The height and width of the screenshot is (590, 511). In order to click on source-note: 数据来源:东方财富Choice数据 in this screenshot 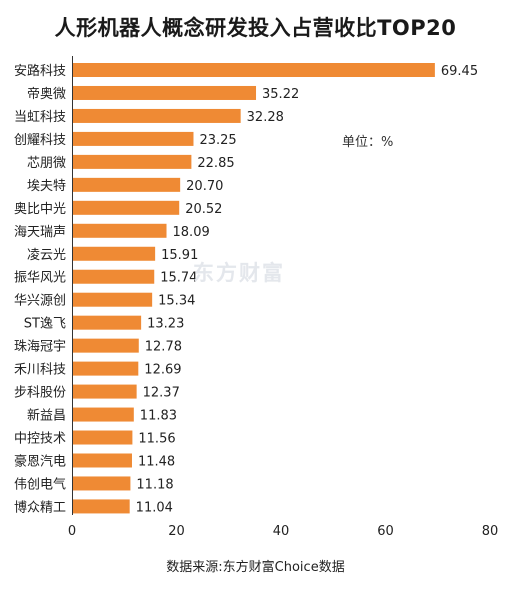, I will do `click(255, 567)`.